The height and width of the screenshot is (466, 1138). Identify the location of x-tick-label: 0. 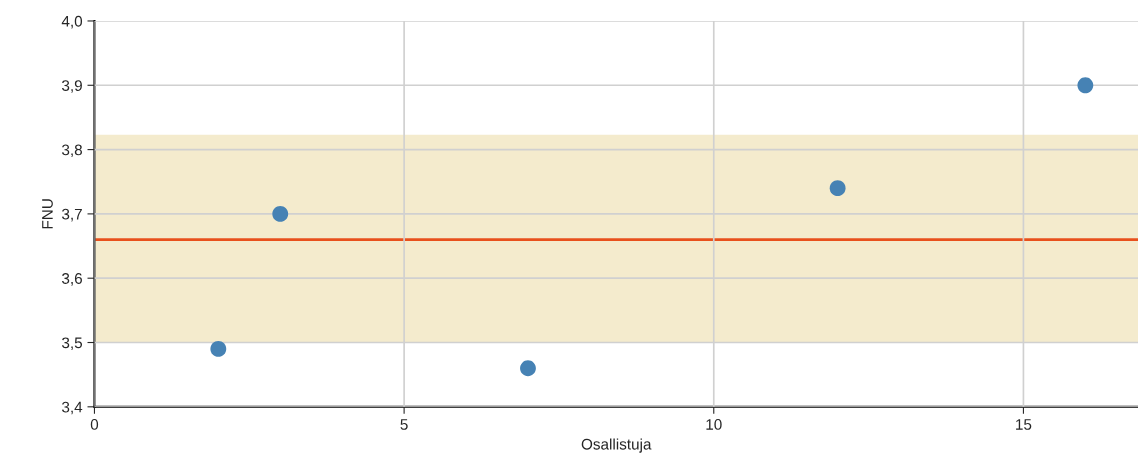
(94, 424).